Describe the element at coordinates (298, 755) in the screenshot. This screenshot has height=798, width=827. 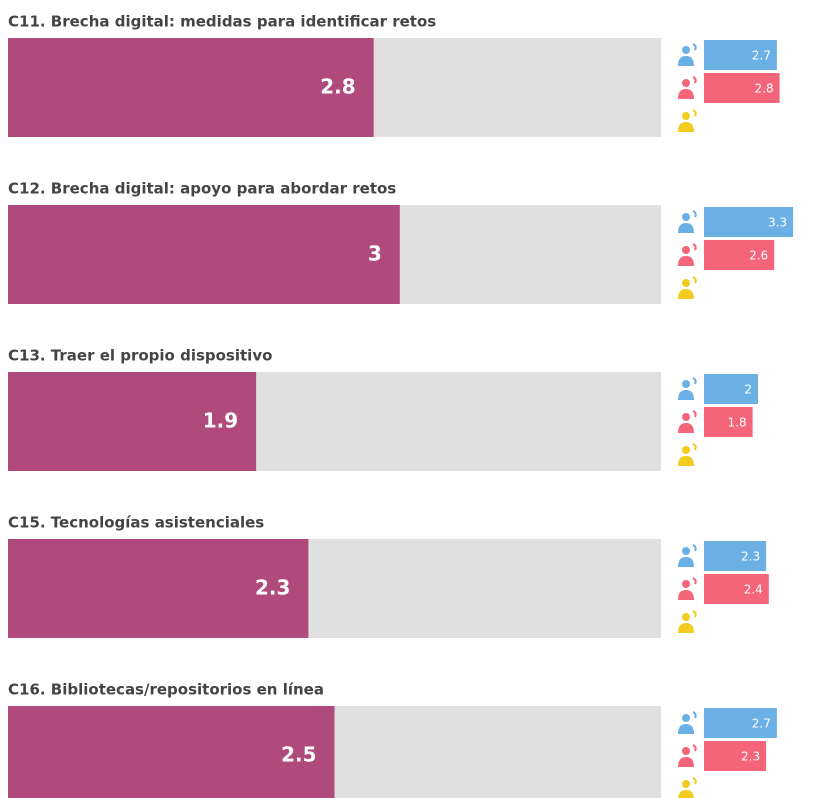
I see `value-label: 2.5` at that location.